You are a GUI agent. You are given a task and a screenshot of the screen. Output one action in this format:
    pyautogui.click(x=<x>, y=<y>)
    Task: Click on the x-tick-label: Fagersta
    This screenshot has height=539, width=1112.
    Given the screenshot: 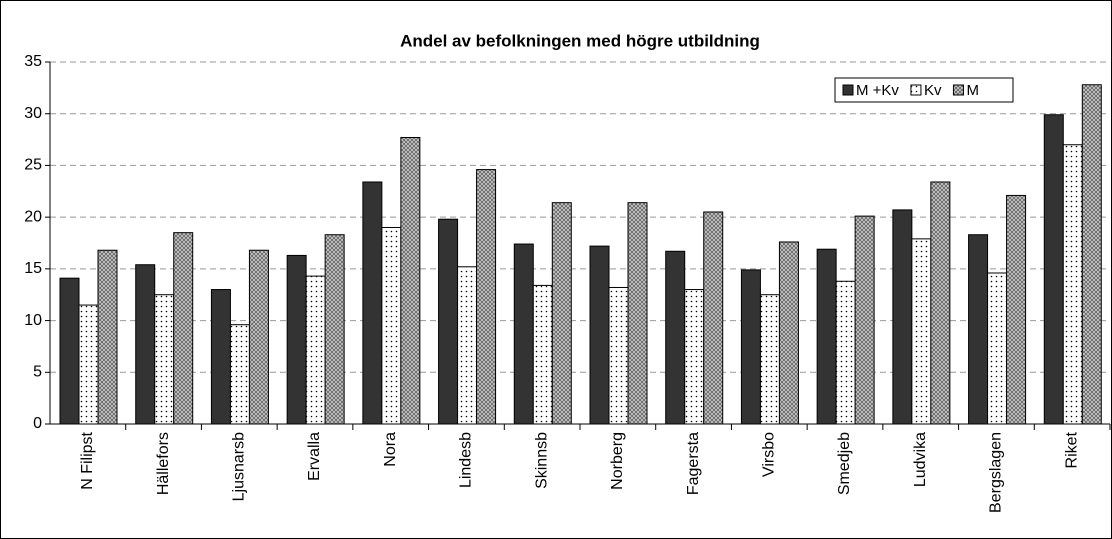 What is the action you would take?
    pyautogui.click(x=693, y=463)
    